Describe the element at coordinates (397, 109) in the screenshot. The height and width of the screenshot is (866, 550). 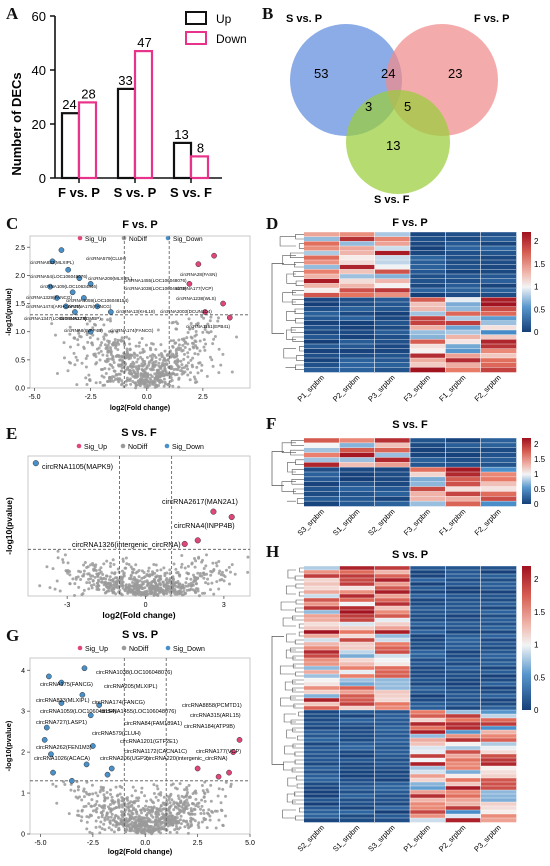
I see `venn-diagram: S vs. P F vs. P S vs. F 53 24 23 3 5 13` at that location.